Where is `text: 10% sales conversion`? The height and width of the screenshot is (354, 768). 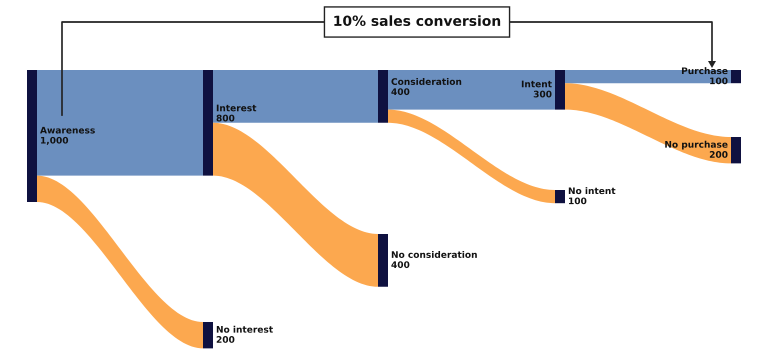 text: 10% sales conversion is located at coordinates (417, 20).